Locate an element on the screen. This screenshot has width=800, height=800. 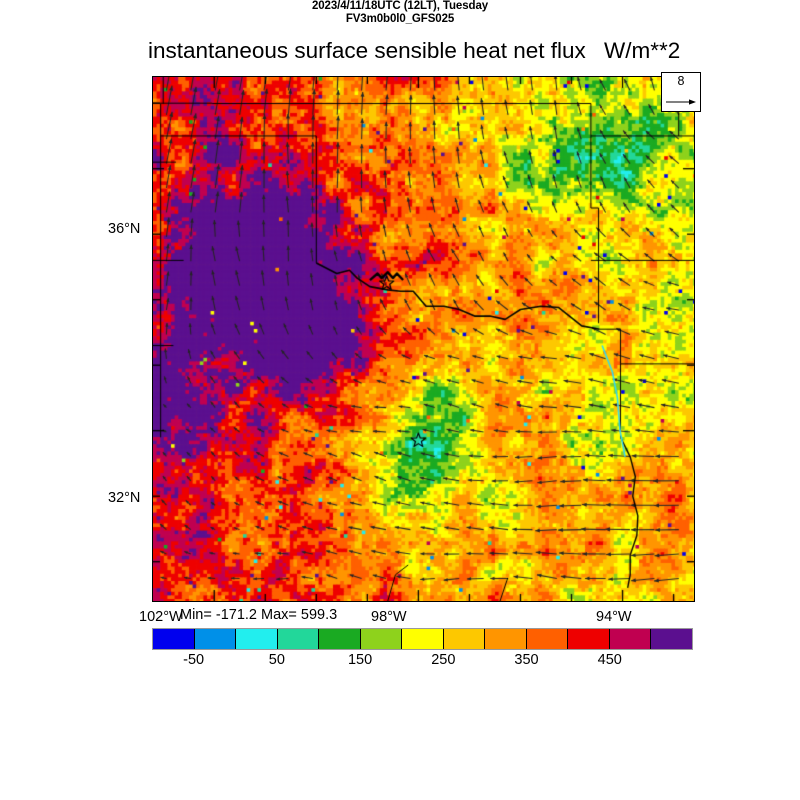
lon-label-98w: 98°W is located at coordinates (389, 617).